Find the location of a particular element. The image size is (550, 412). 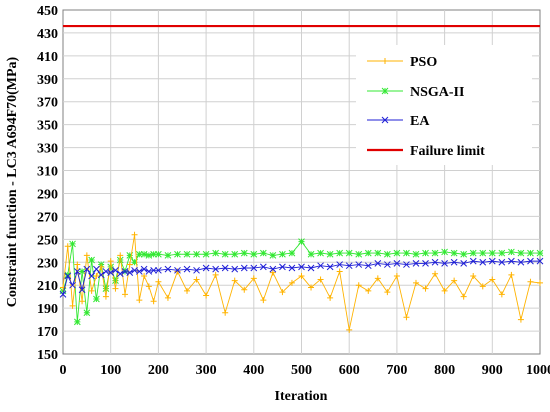

legend-label: NSGA-II is located at coordinates (437, 92).